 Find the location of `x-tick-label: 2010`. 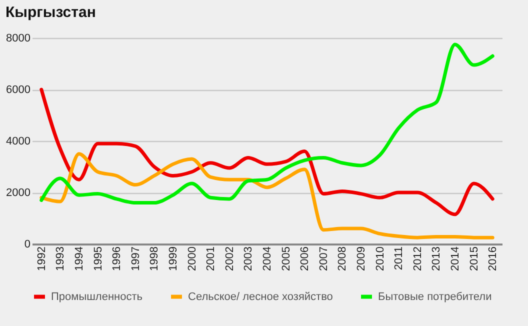

x-tick-label: 2010 is located at coordinates (380, 258).